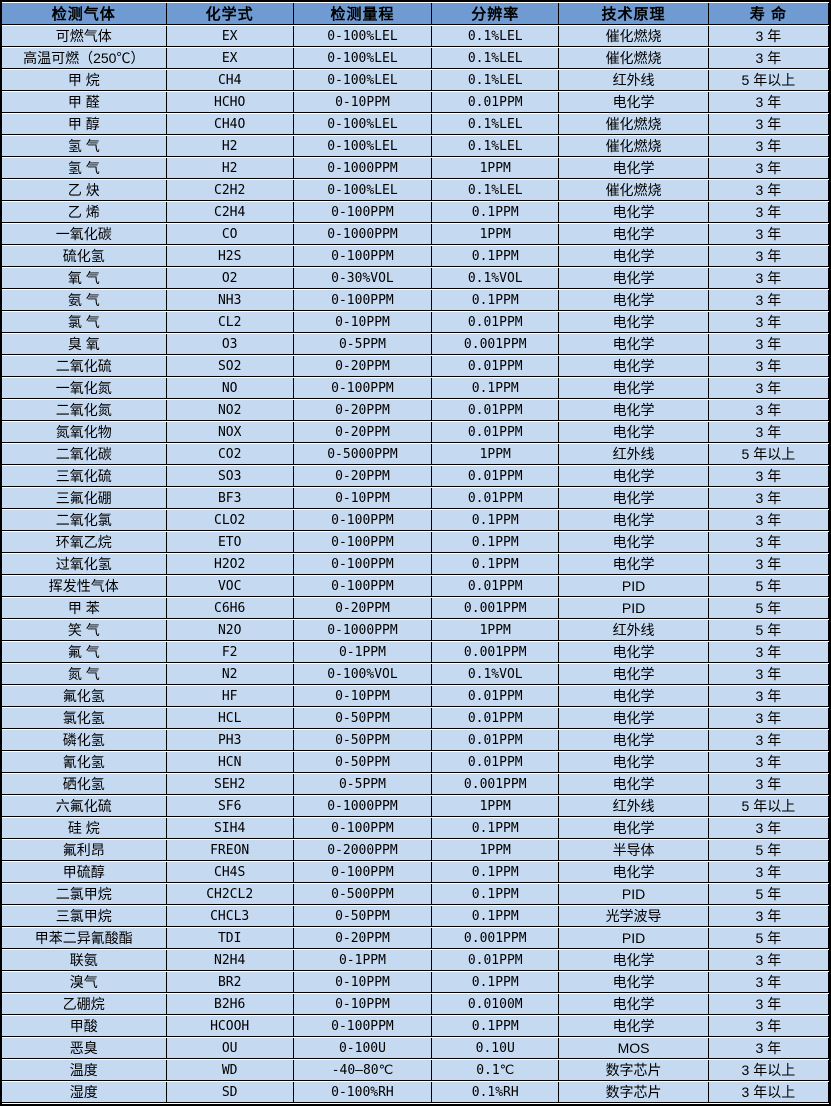 This screenshot has width=831, height=1106. I want to click on gas-name-cell: 挥发性气体, so click(84, 586).